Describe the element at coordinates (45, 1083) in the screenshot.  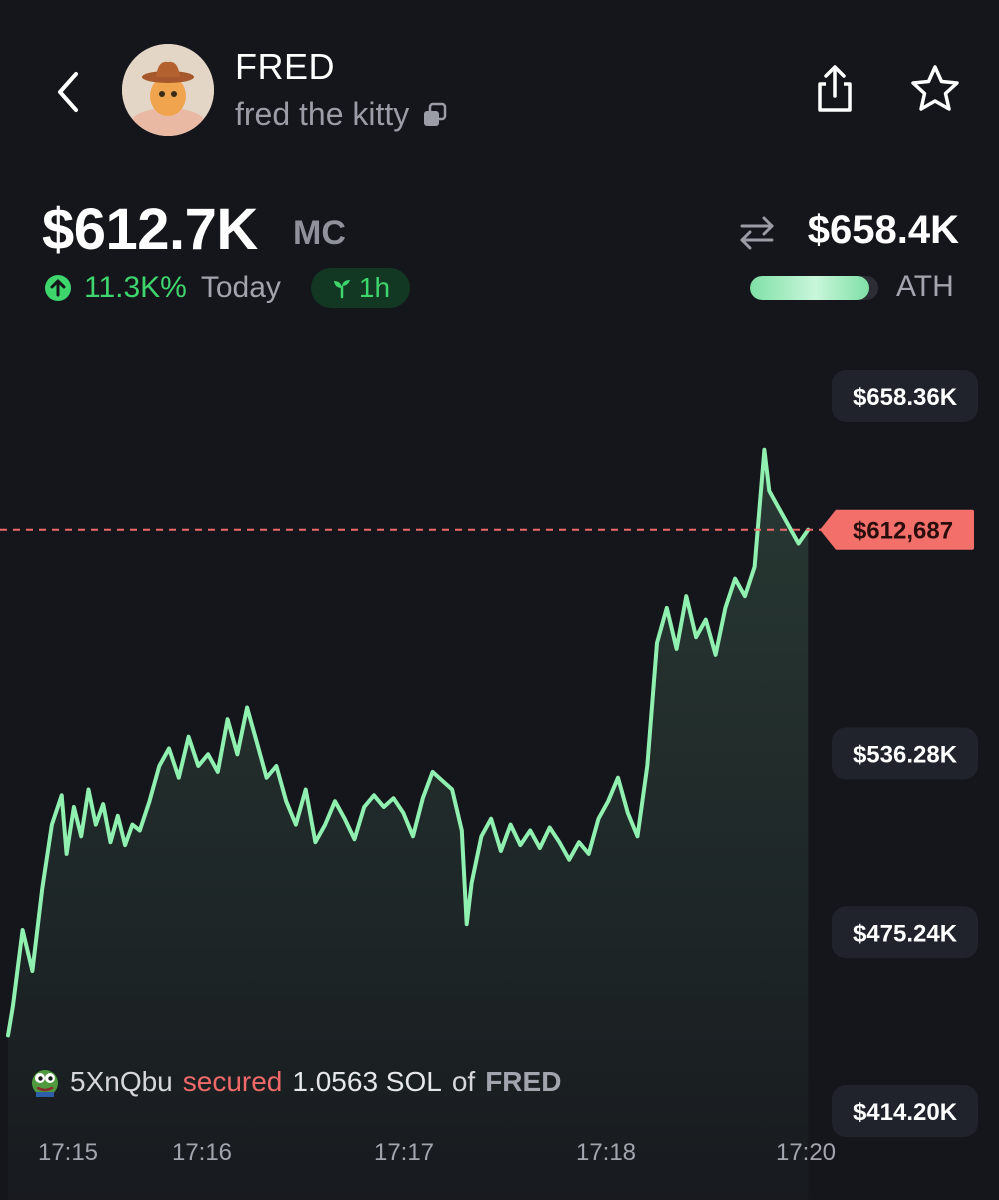
I see `frog-avatar-icon` at that location.